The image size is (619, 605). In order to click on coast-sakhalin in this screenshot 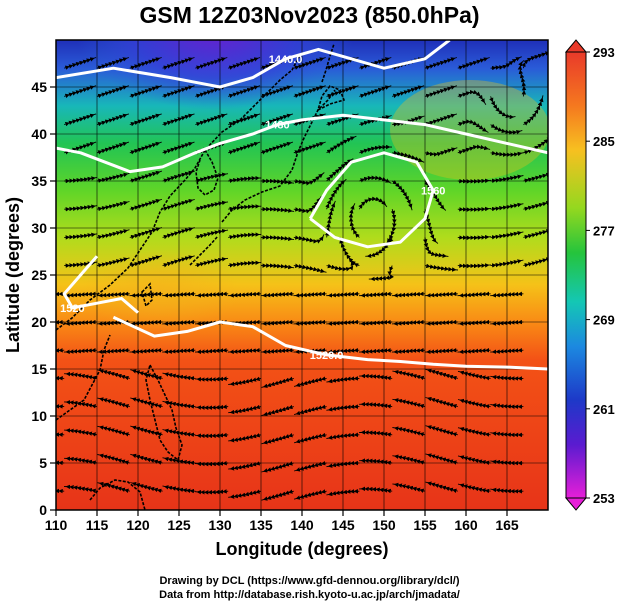, I will do `click(328, 63)`.